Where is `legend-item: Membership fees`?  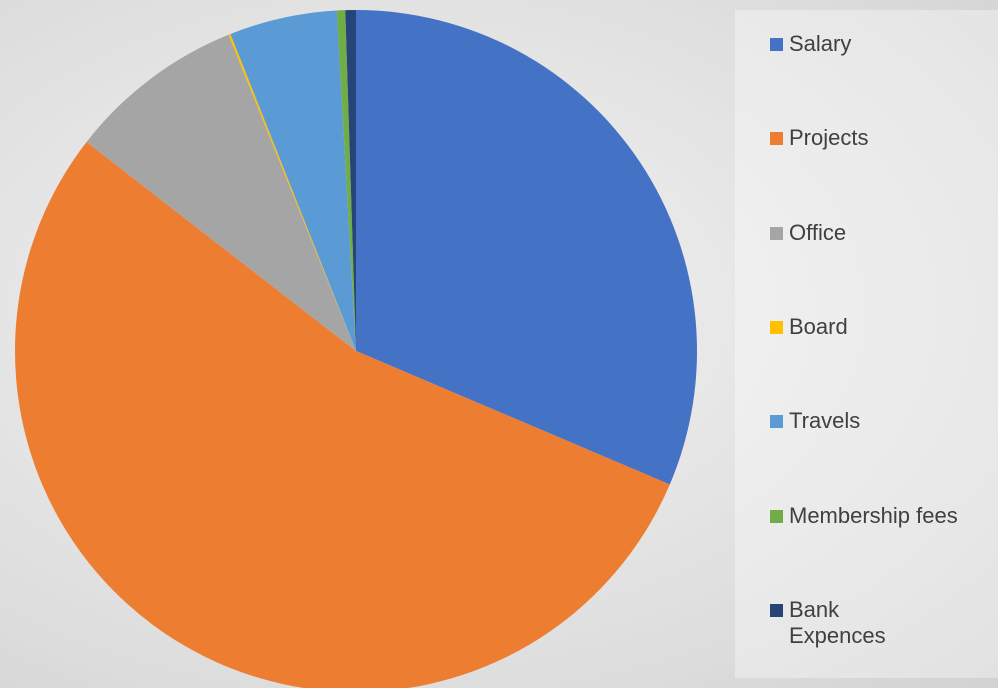 legend-item: Membership fees is located at coordinates (864, 516).